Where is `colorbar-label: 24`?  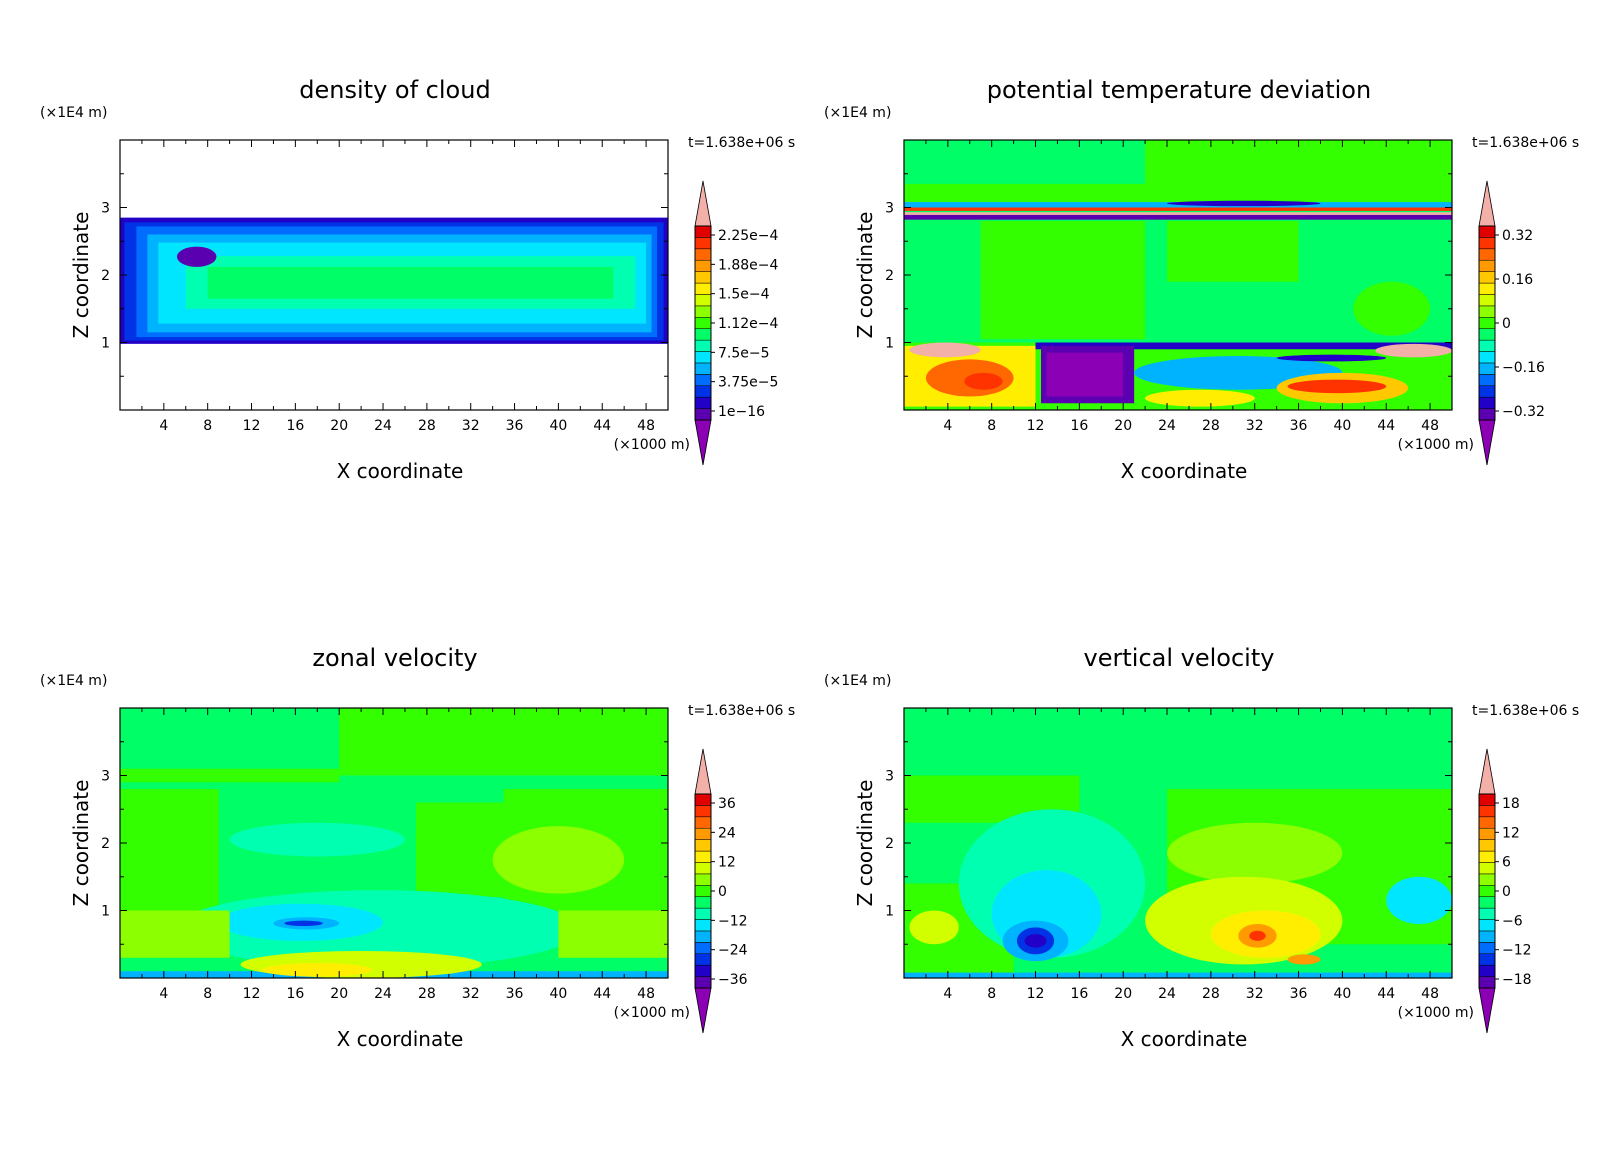 colorbar-label: 24 is located at coordinates (727, 833).